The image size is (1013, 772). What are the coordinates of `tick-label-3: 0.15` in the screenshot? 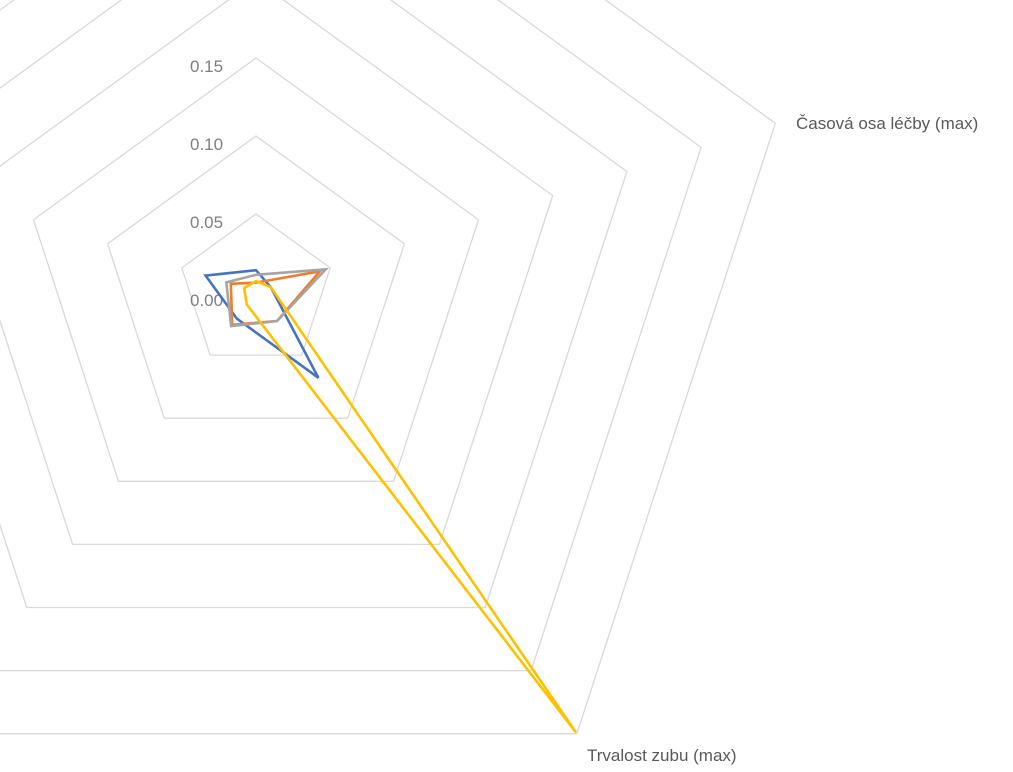 It's located at (206, 66).